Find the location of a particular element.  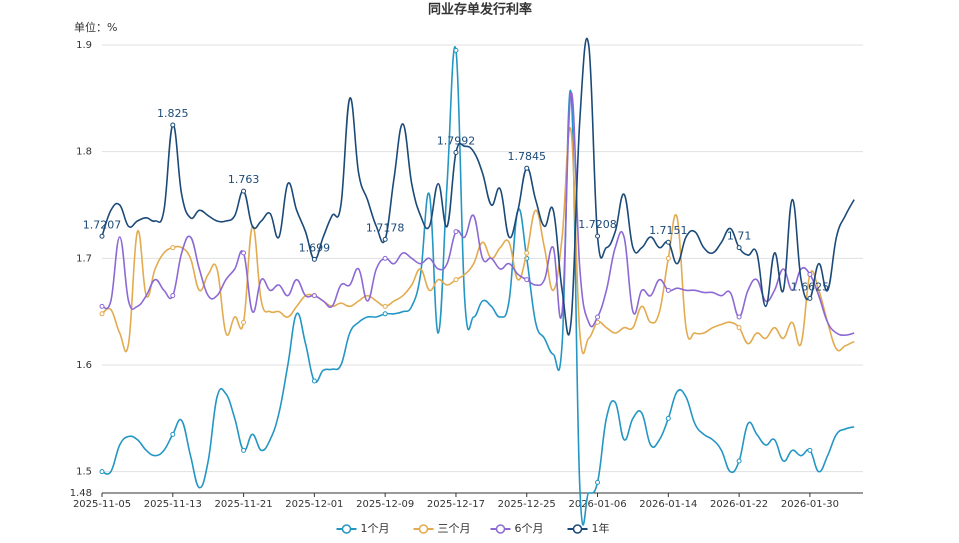

data-label: 1.71 is located at coordinates (739, 236).